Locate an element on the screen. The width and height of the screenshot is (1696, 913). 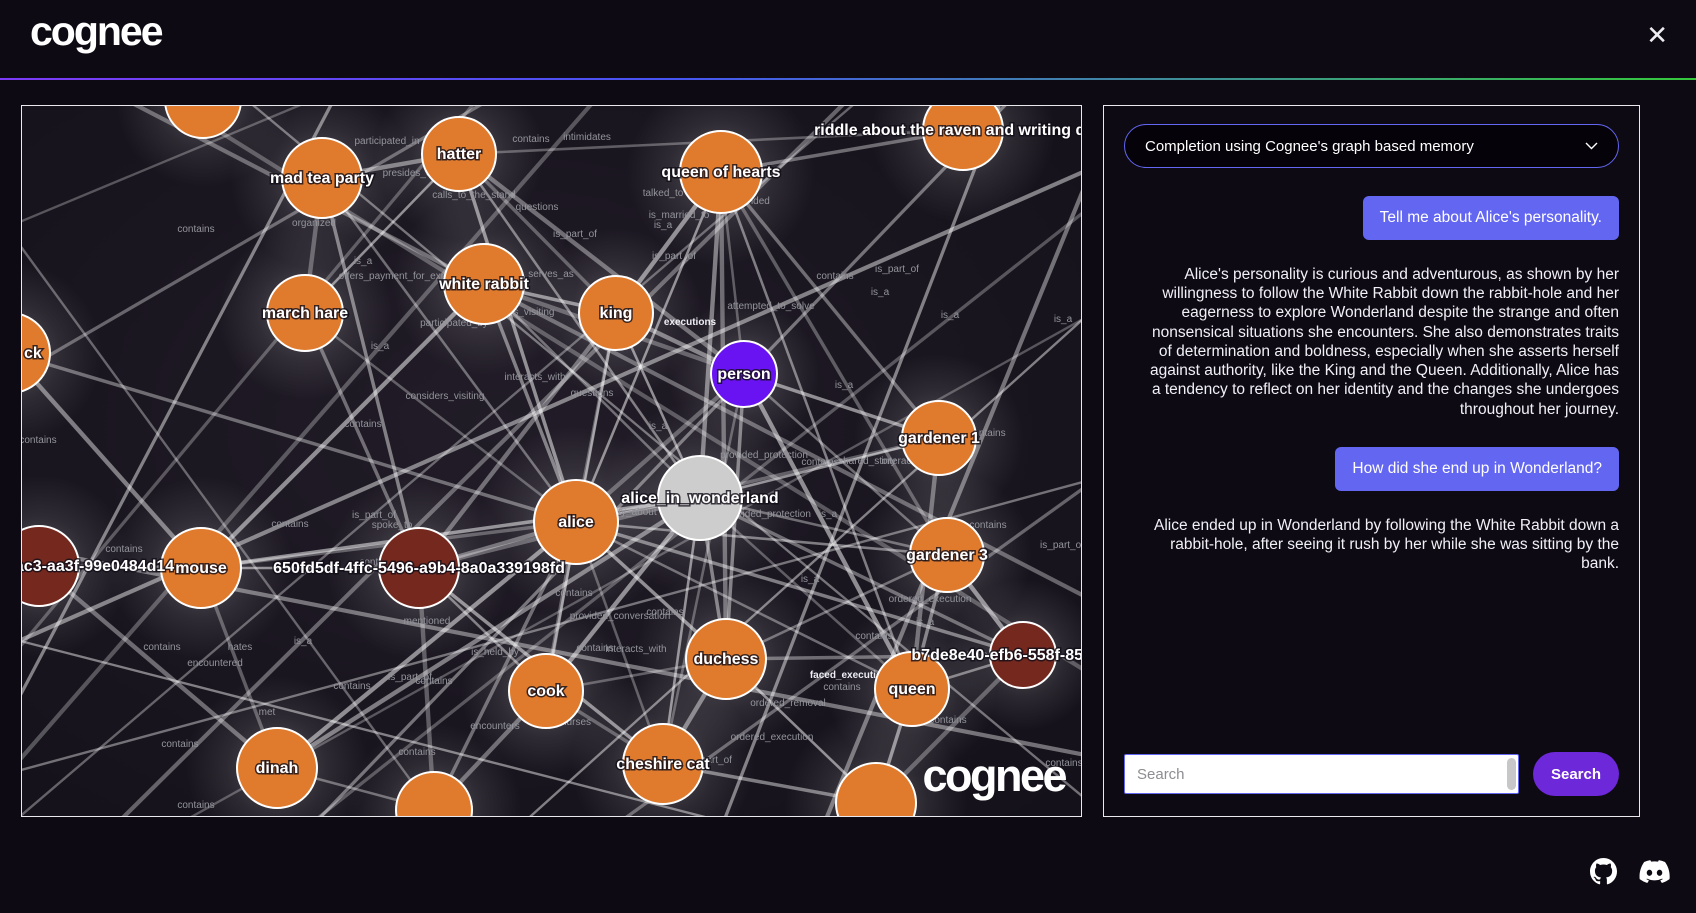
edge-label: curiosity_about is located at coordinates (622, 512).